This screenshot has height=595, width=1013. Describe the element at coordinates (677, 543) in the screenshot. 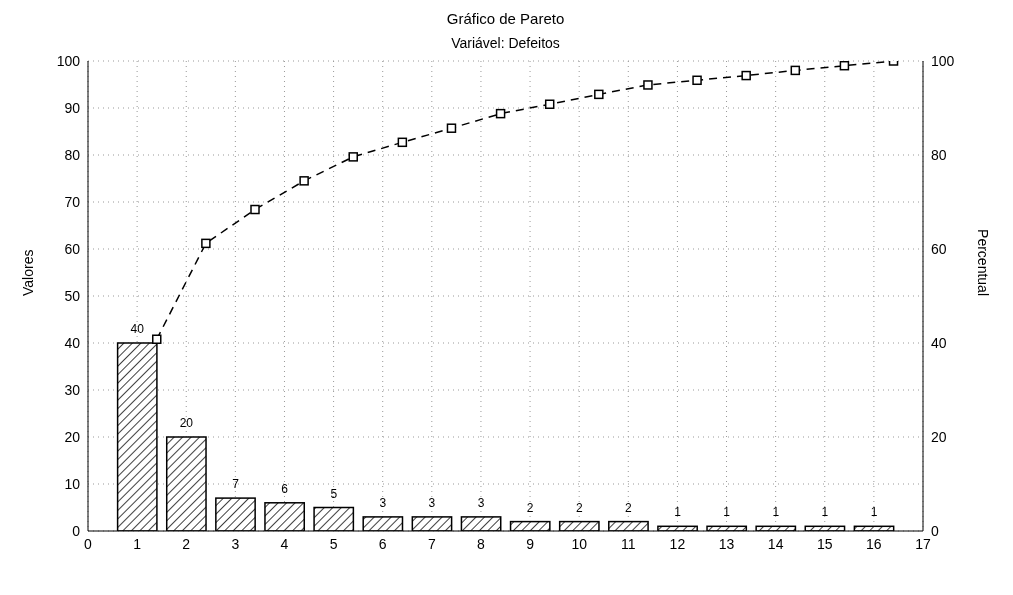

I see `x-tick-label: 12` at that location.